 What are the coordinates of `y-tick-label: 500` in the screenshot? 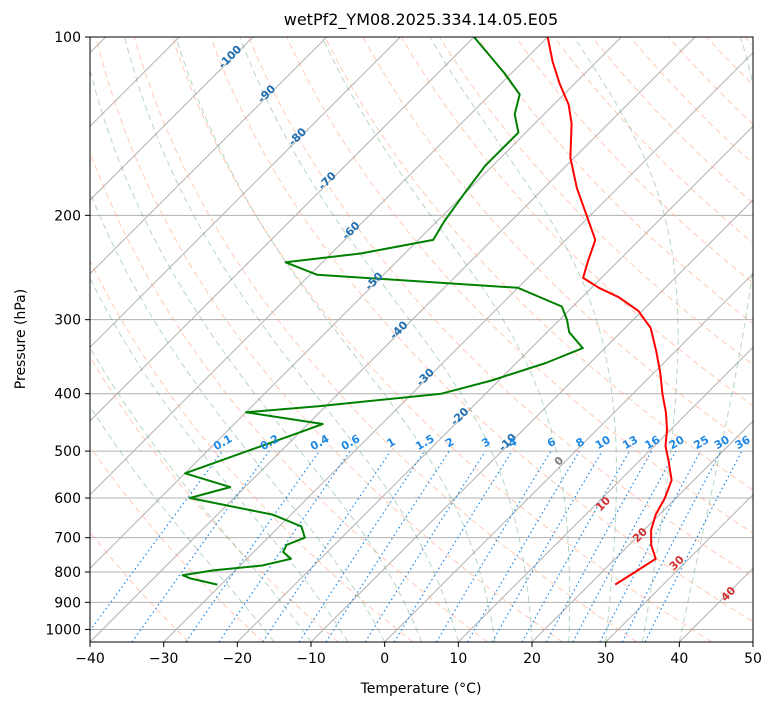 It's located at (67, 452).